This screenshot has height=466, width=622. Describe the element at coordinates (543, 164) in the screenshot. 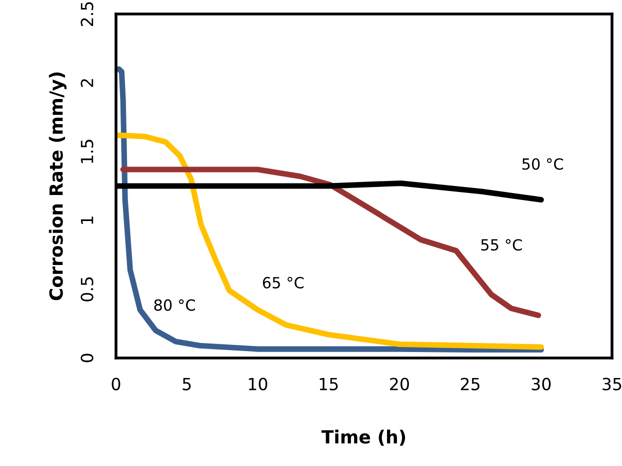

I see `series-label: 50 °C` at that location.